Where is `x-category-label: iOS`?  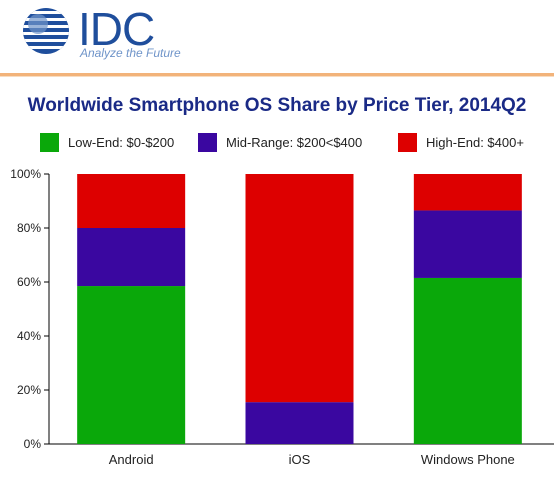 x-category-label: iOS is located at coordinates (300, 459).